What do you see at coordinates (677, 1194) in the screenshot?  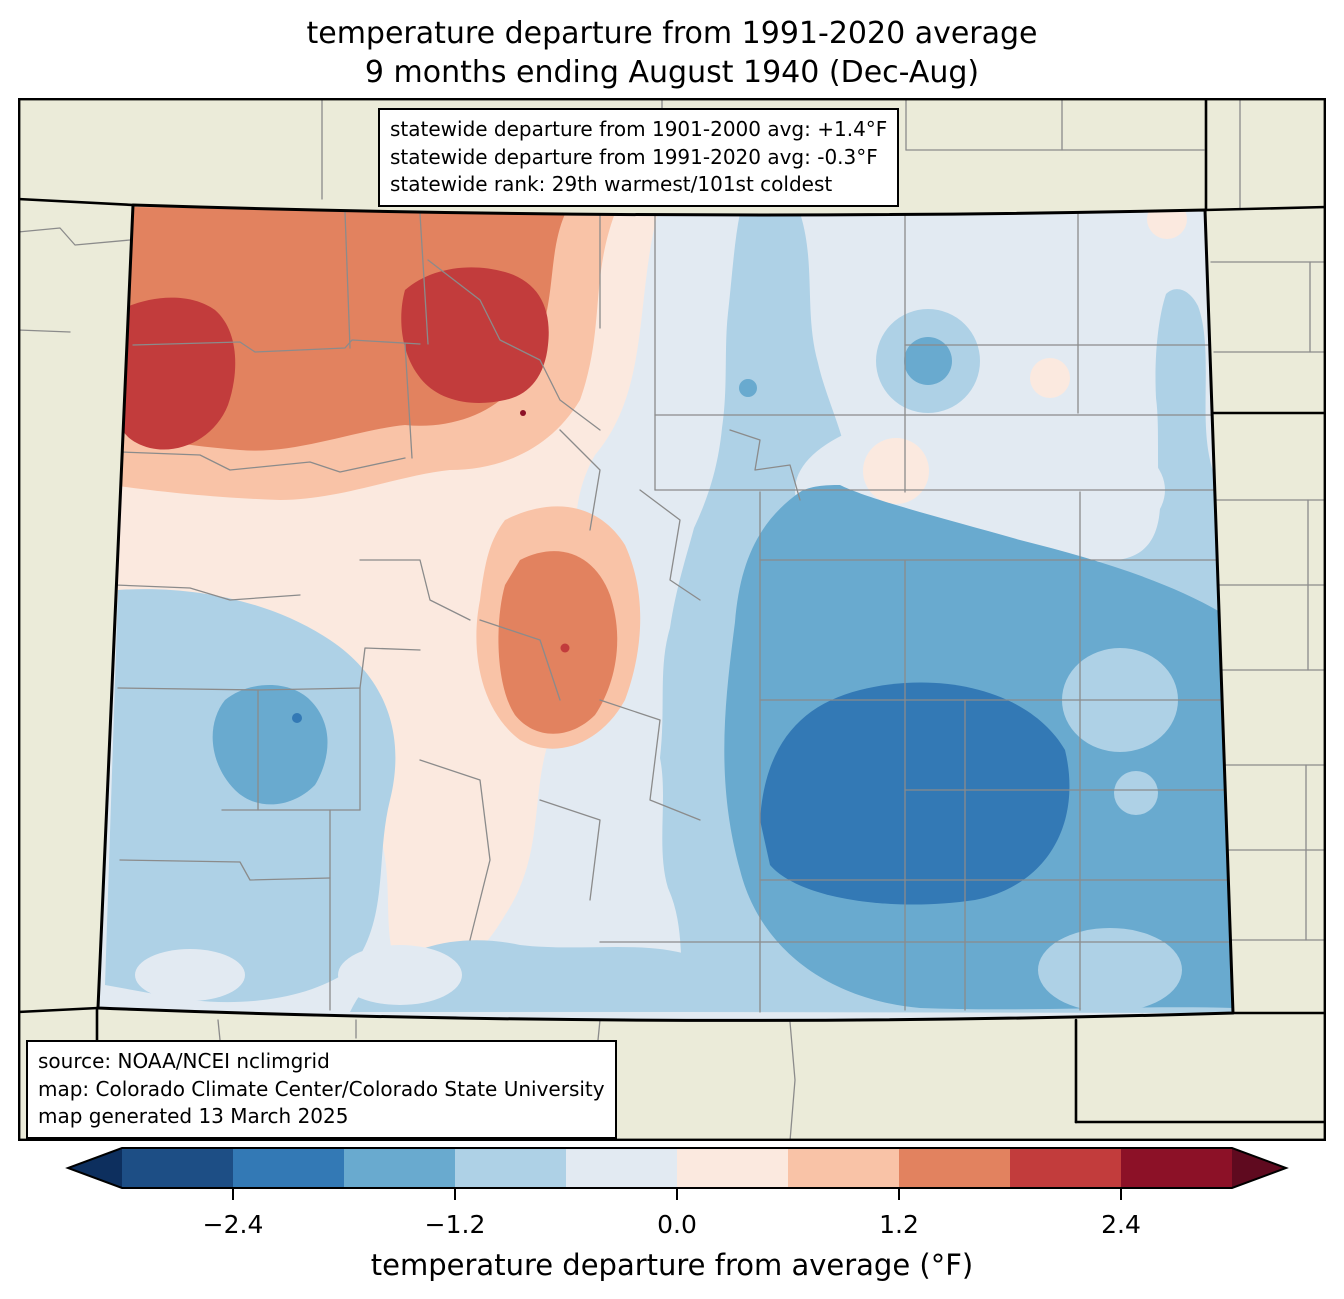 I see `colorbar-tick-marks` at bounding box center [677, 1194].